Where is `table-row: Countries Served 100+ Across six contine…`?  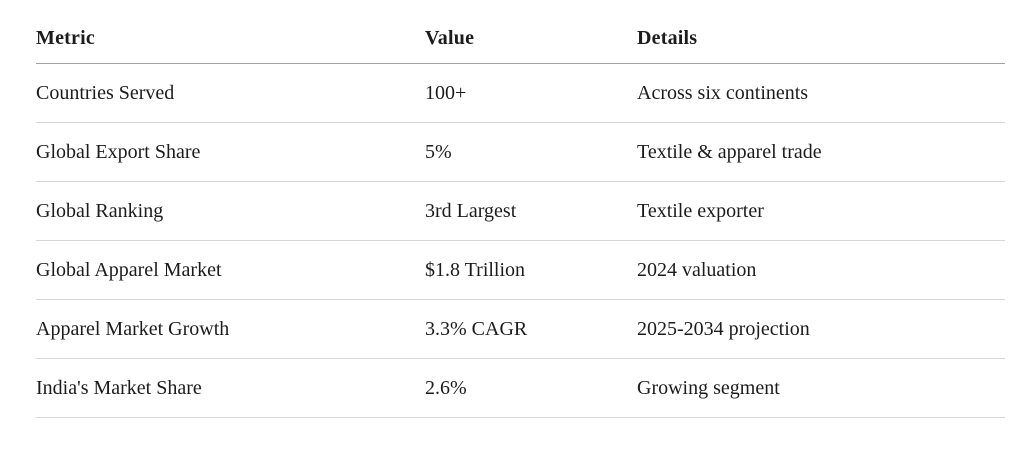
table-row: Countries Served 100+ Across six contine… is located at coordinates (520, 93).